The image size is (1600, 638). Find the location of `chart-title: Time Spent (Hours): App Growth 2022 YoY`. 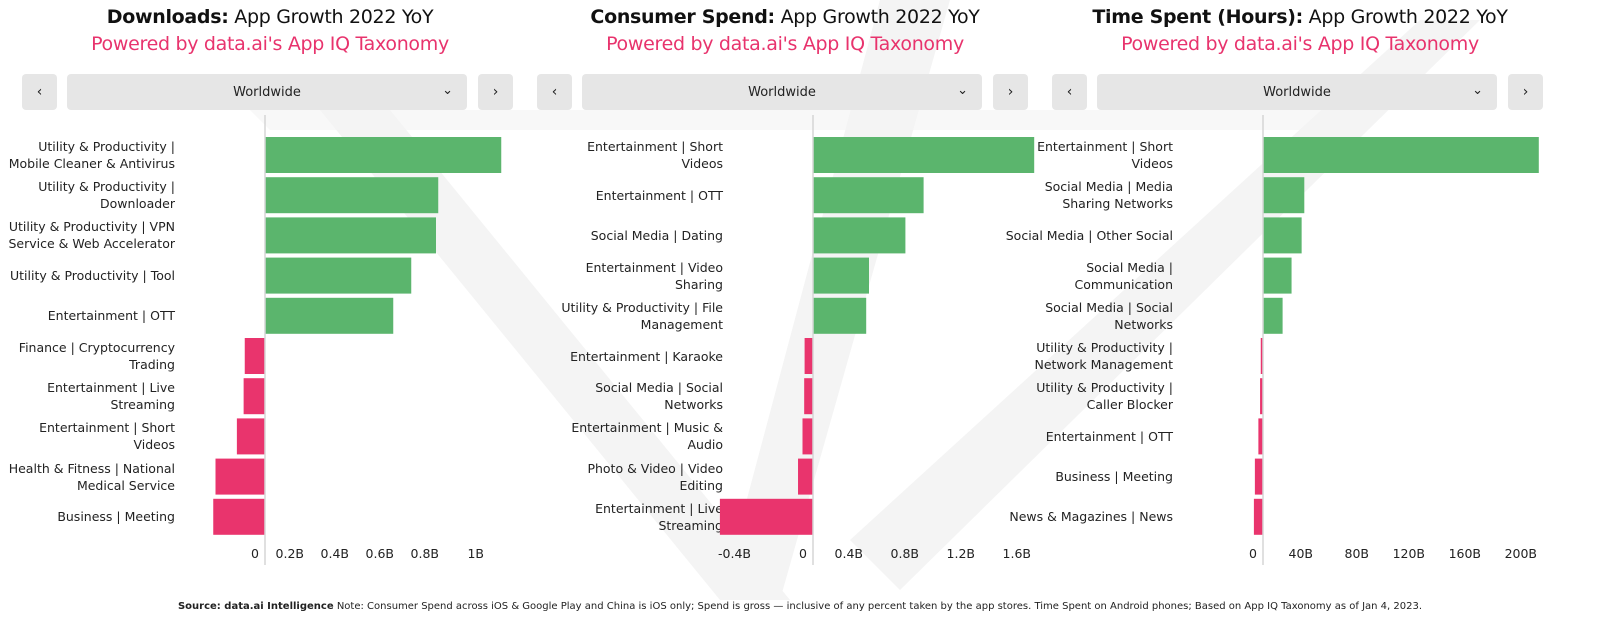

chart-title: Time Spent (Hours): App Growth 2022 YoY is located at coordinates (1300, 17).